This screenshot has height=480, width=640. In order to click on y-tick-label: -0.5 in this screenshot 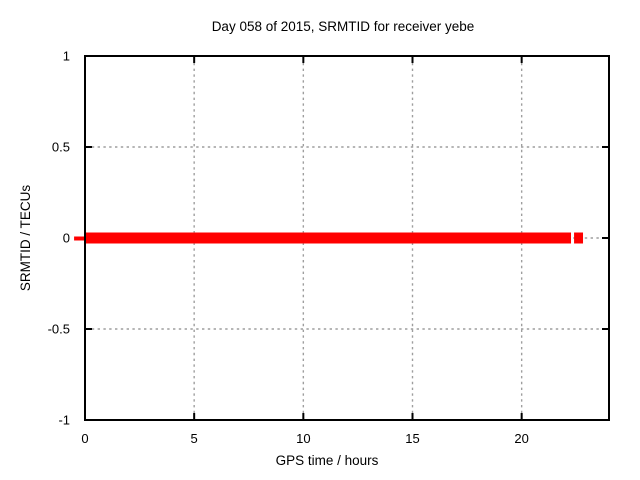, I will do `click(59, 329)`.